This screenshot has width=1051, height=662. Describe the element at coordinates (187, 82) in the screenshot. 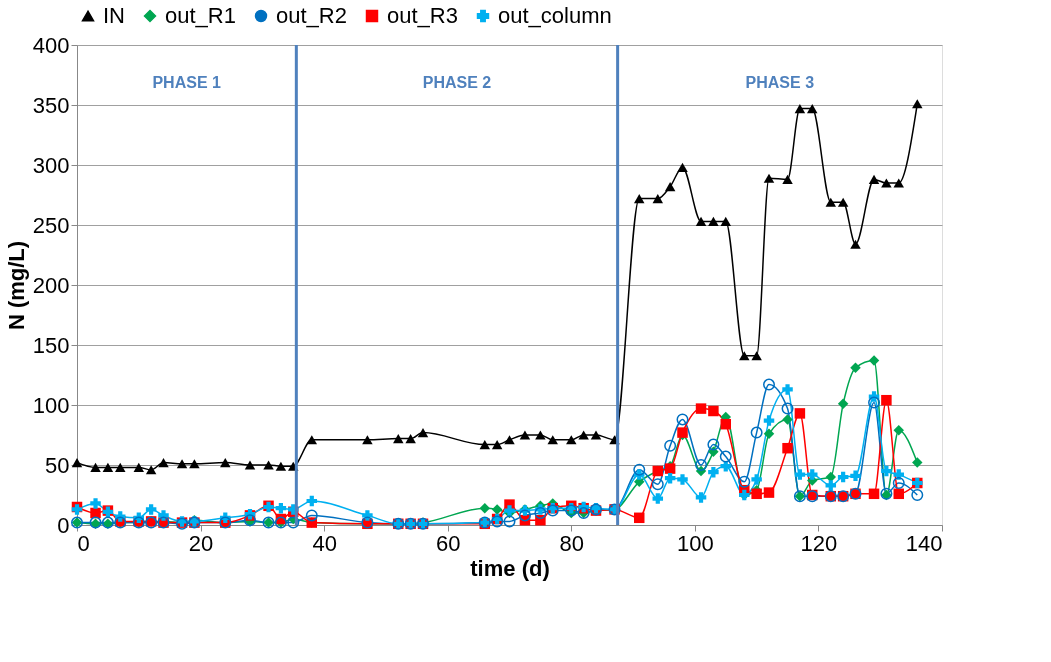

I see `annotation: PHASE 1` at that location.